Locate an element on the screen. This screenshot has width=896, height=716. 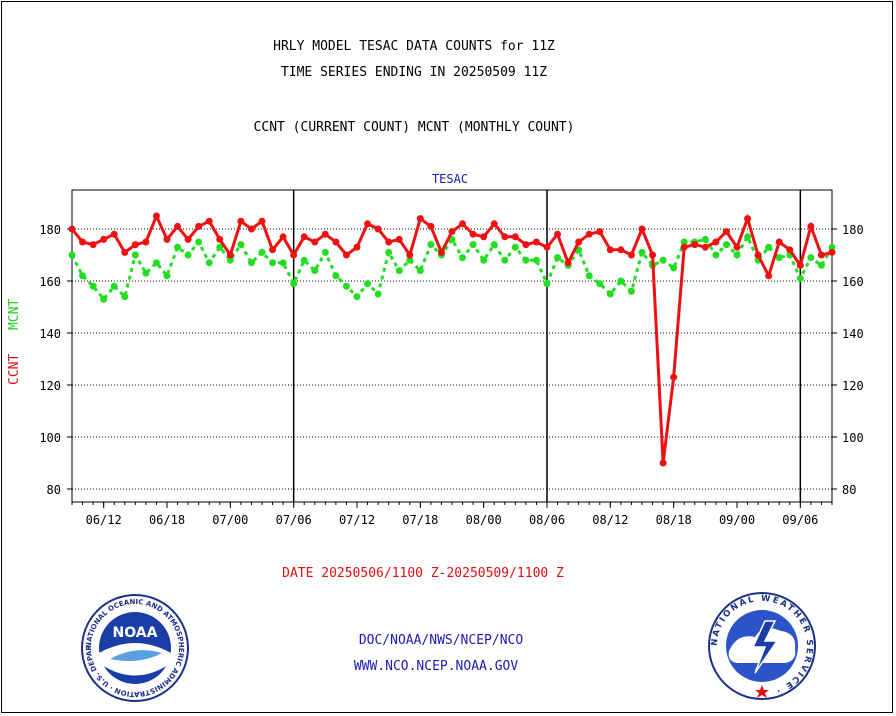
plot-title: TESAC is located at coordinates (450, 179).